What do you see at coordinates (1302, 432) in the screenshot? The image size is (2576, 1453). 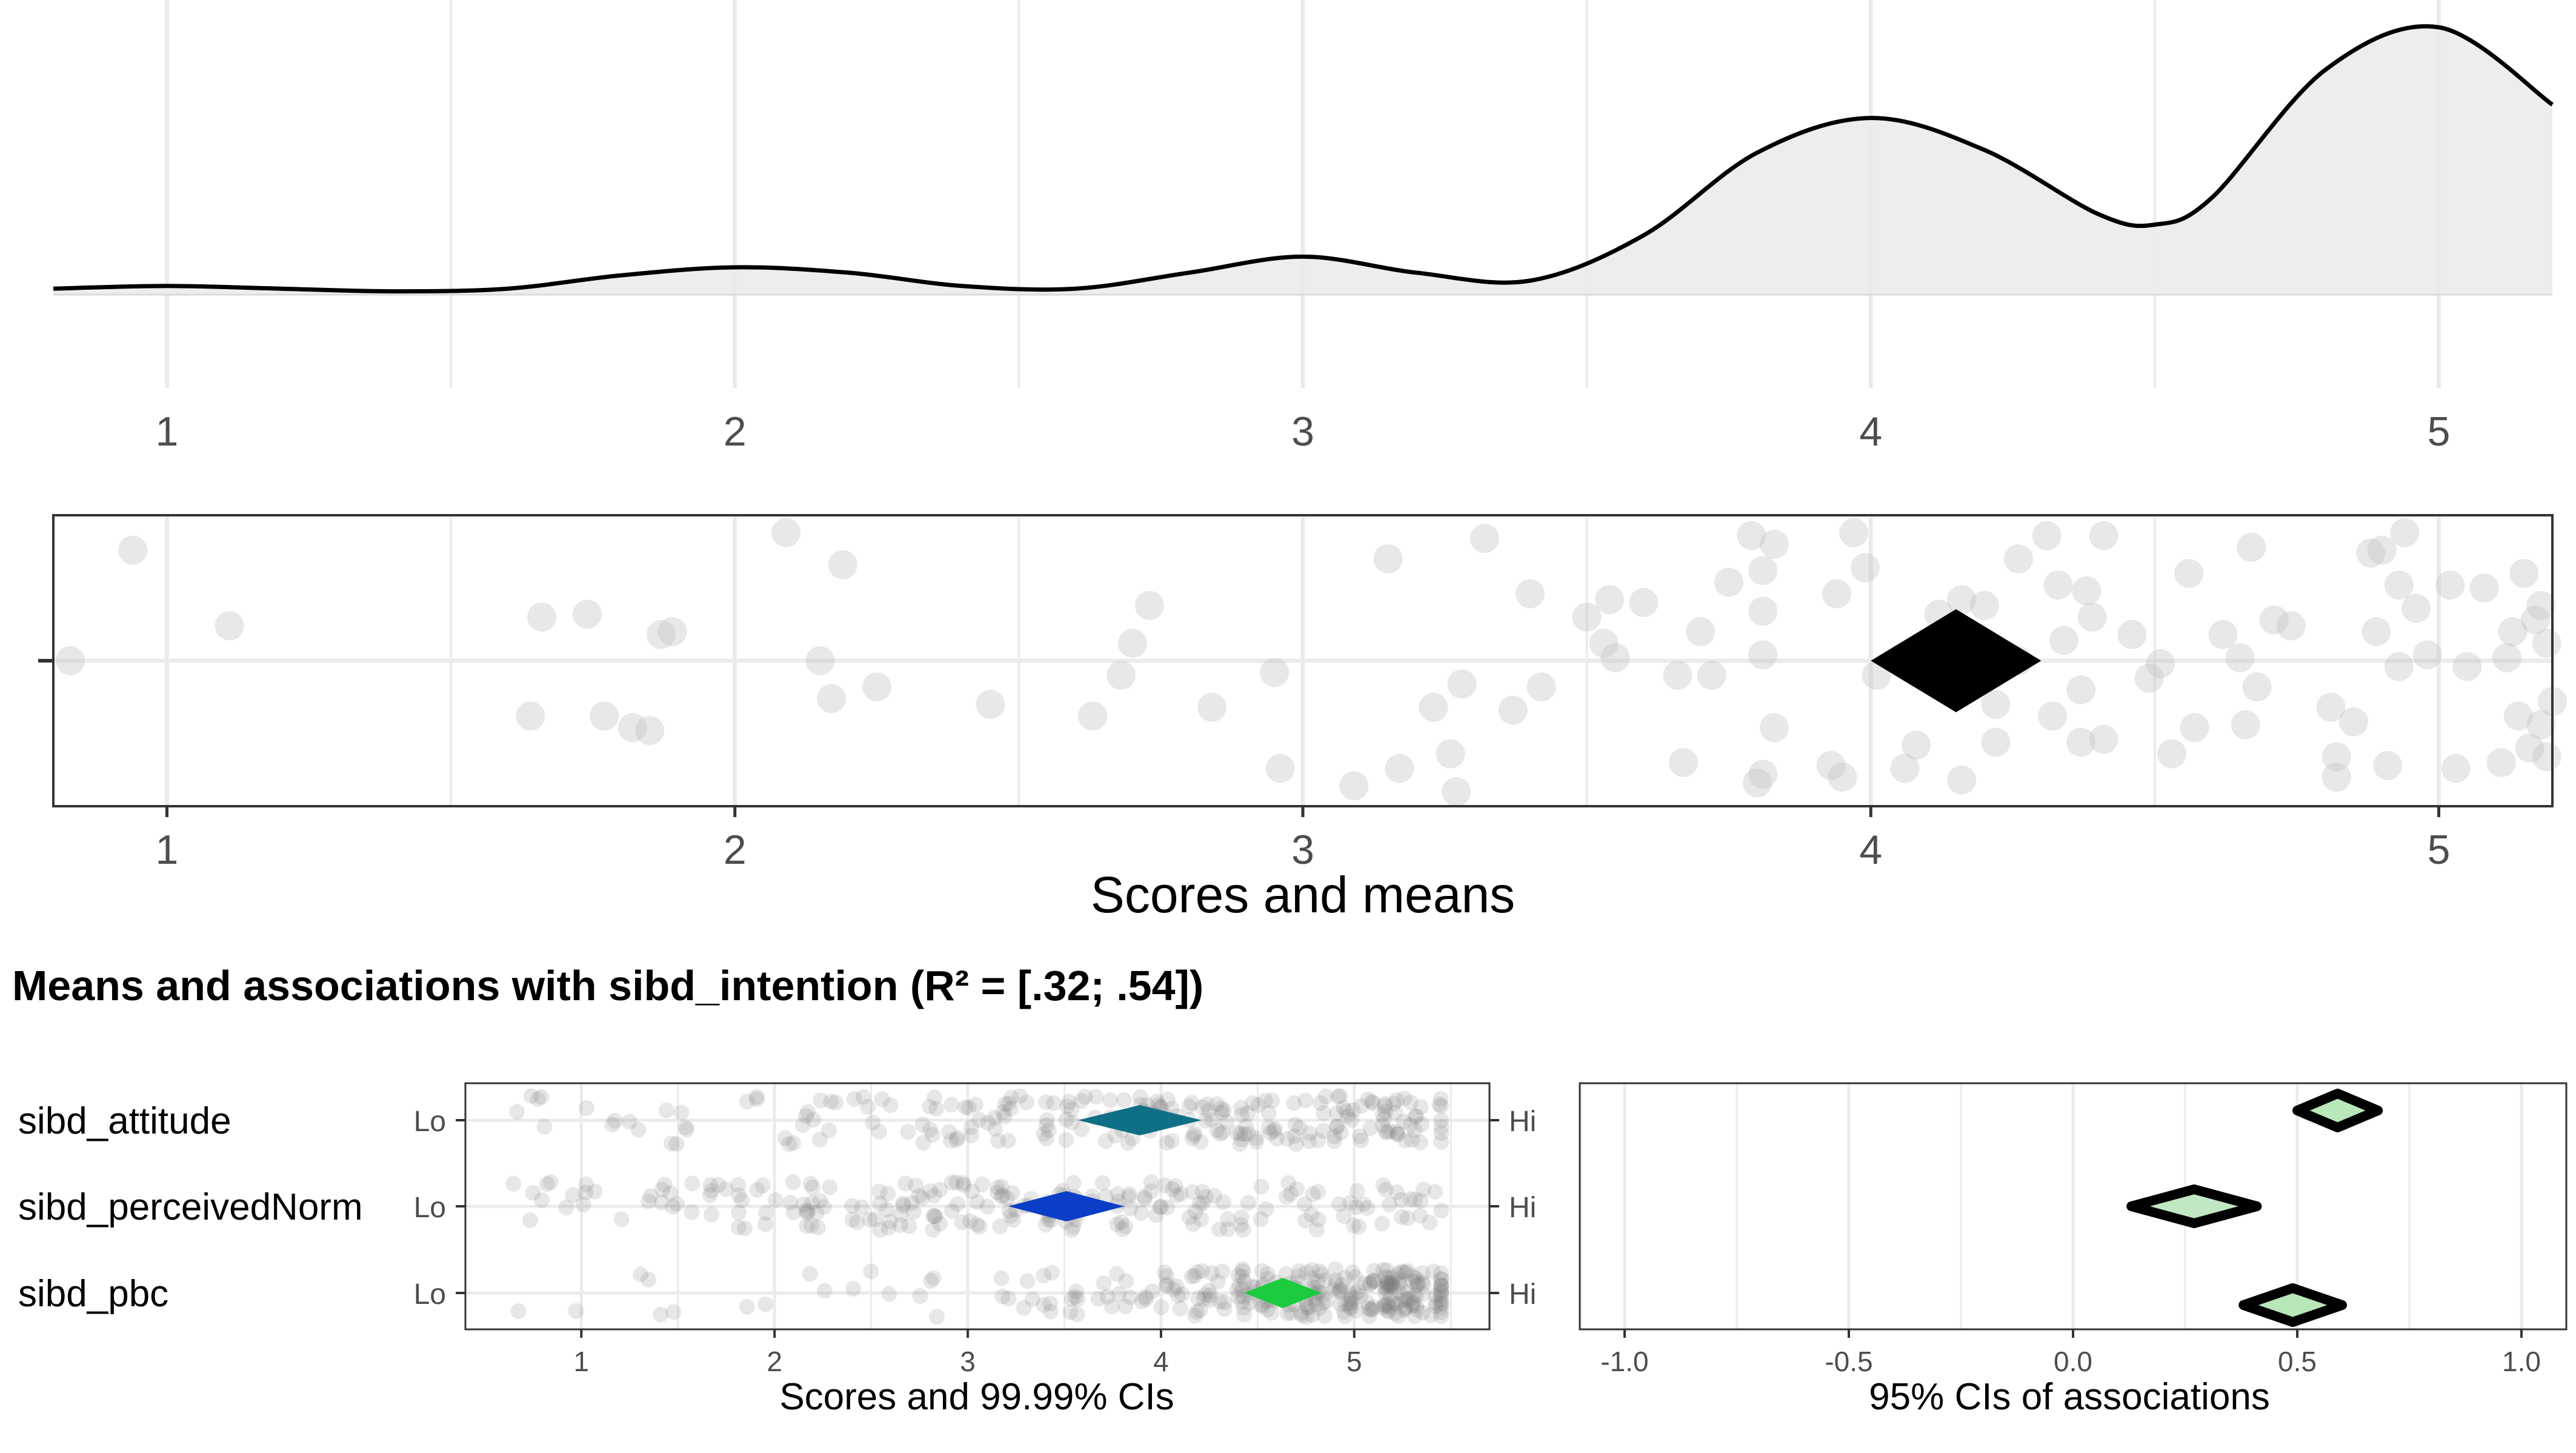 I see `density-x-tick-label: 3` at bounding box center [1302, 432].